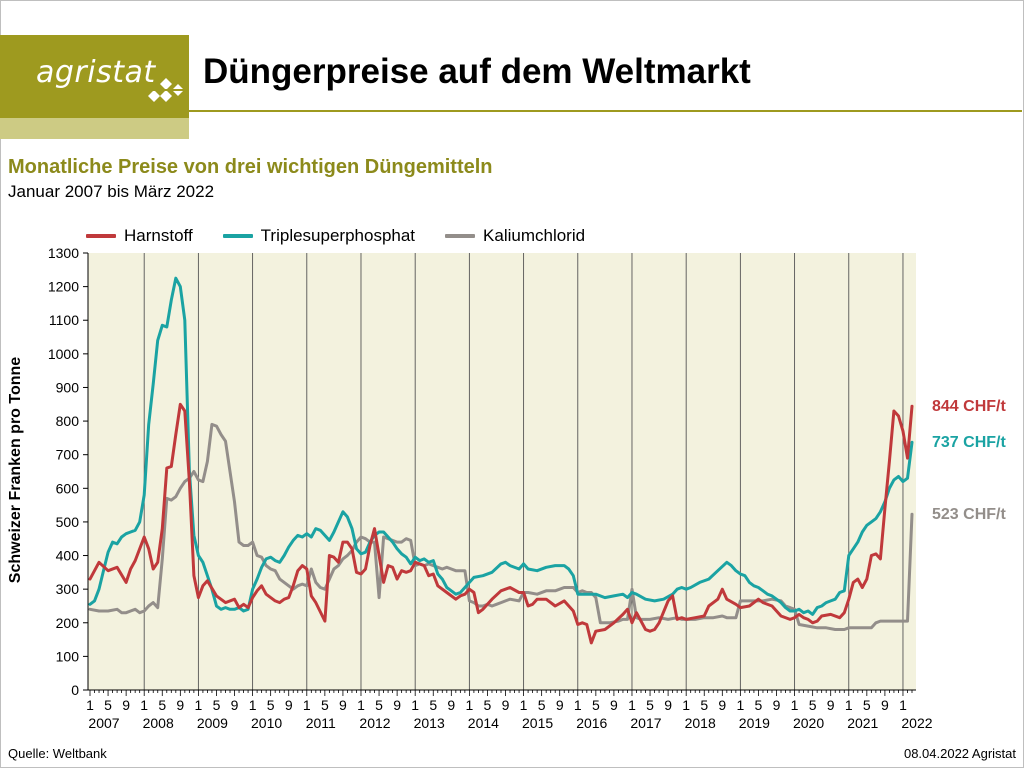  What do you see at coordinates (68, 589) in the screenshot?
I see `y-tick-label: 300` at bounding box center [68, 589].